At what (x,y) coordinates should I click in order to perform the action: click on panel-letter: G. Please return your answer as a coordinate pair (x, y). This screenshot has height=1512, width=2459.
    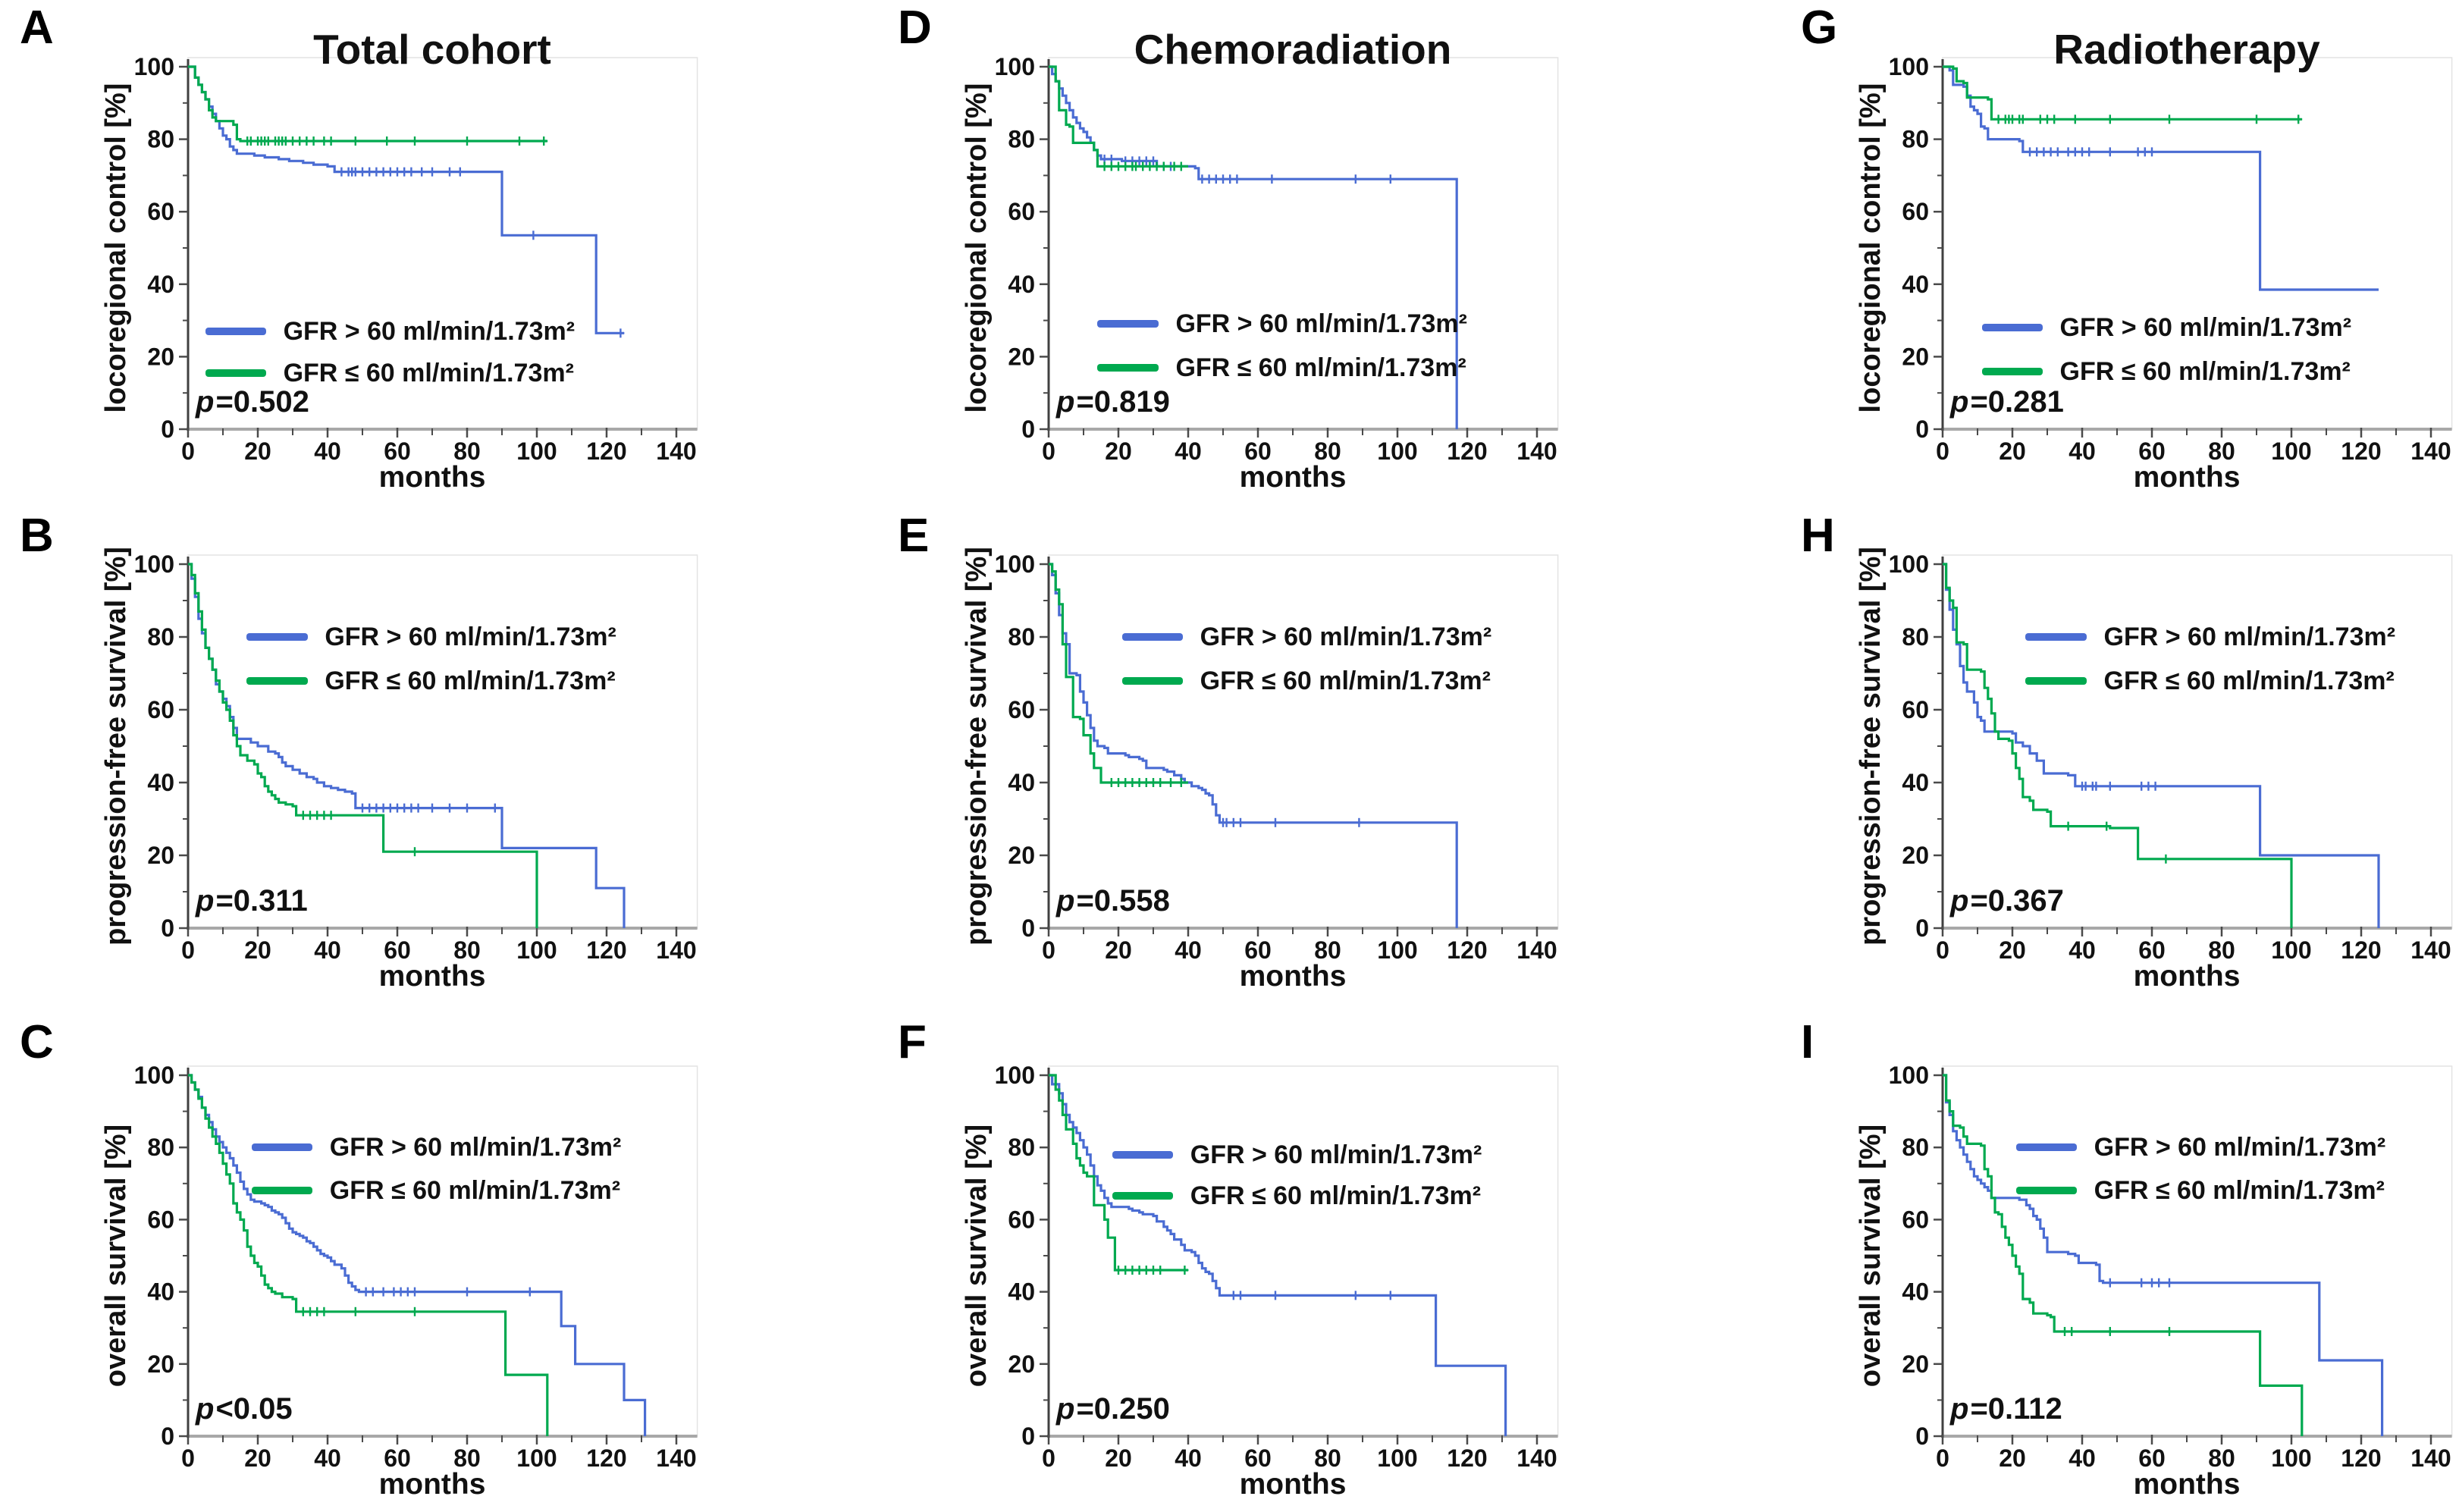
    Looking at the image, I should click on (1819, 28).